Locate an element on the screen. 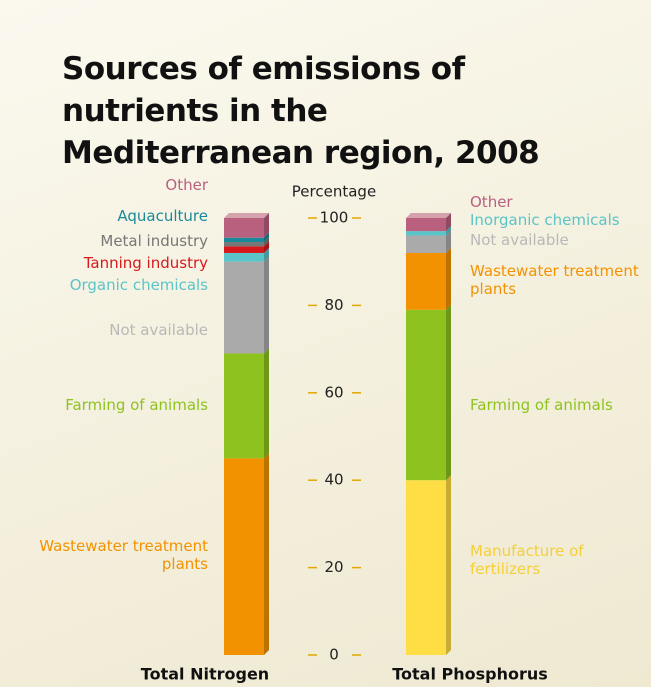  y-tick-label: 80 is located at coordinates (333, 305).